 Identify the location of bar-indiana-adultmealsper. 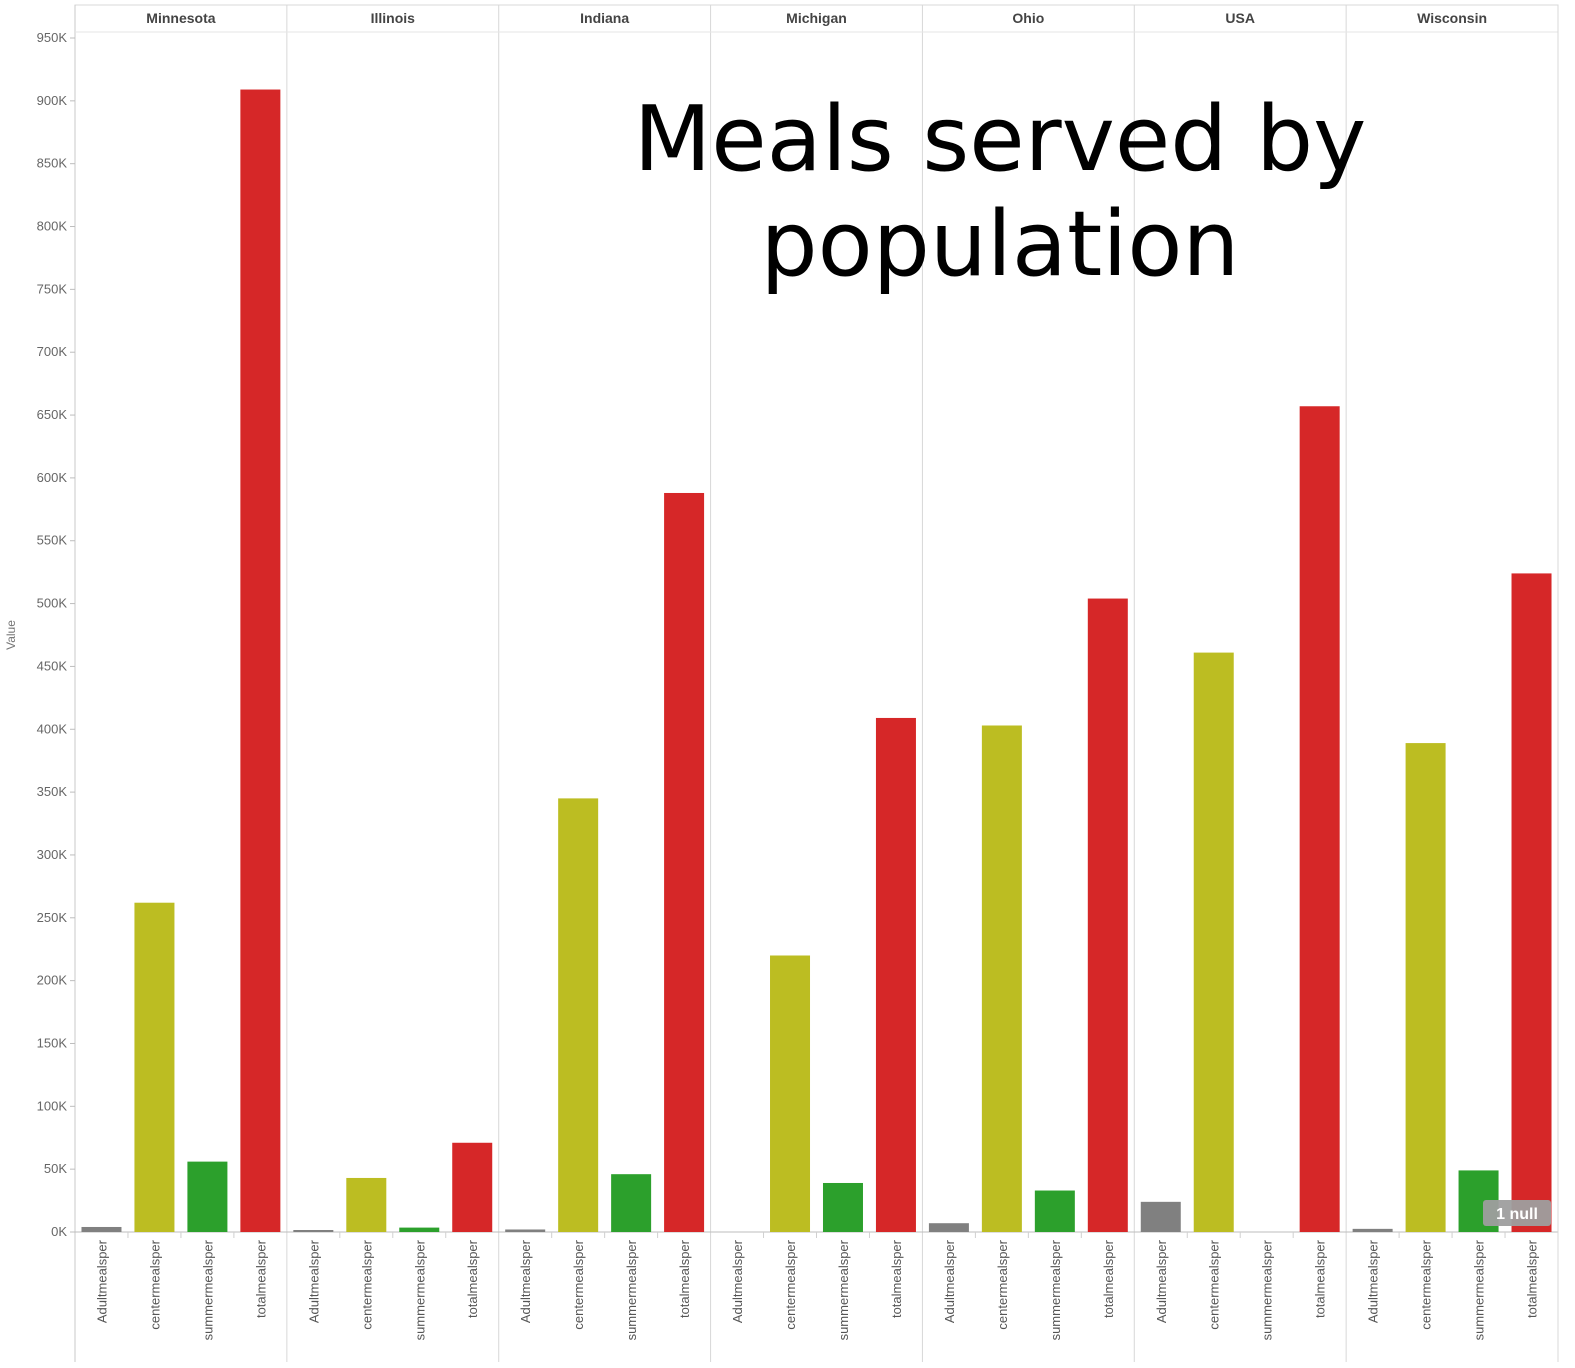
(525, 1230).